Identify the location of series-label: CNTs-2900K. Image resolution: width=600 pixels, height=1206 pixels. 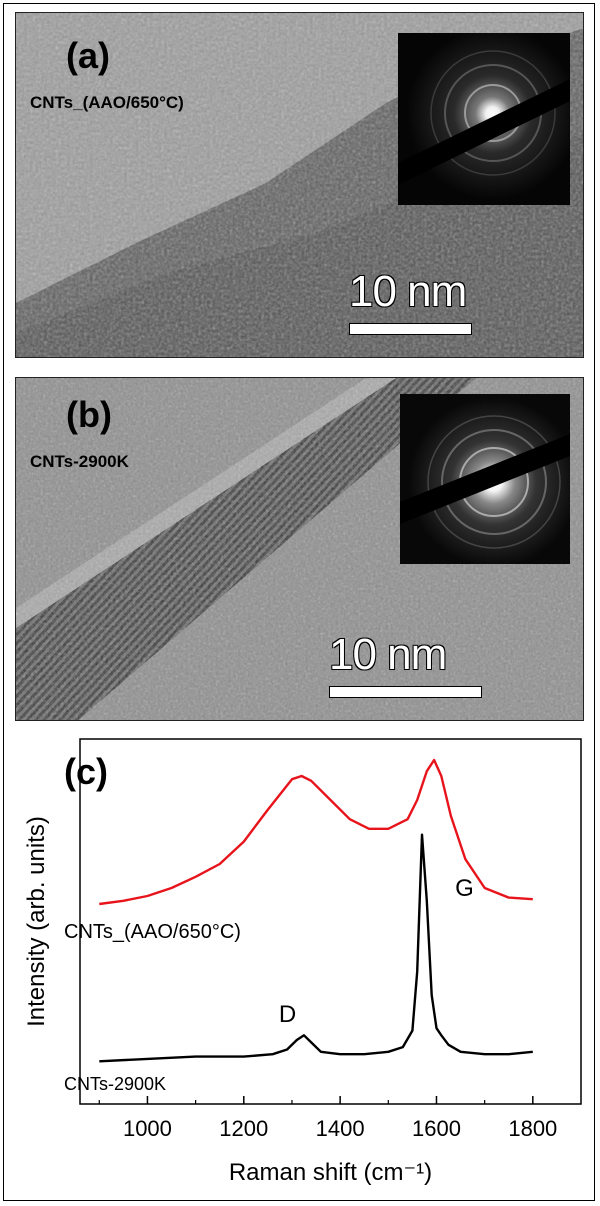
(115, 1084).